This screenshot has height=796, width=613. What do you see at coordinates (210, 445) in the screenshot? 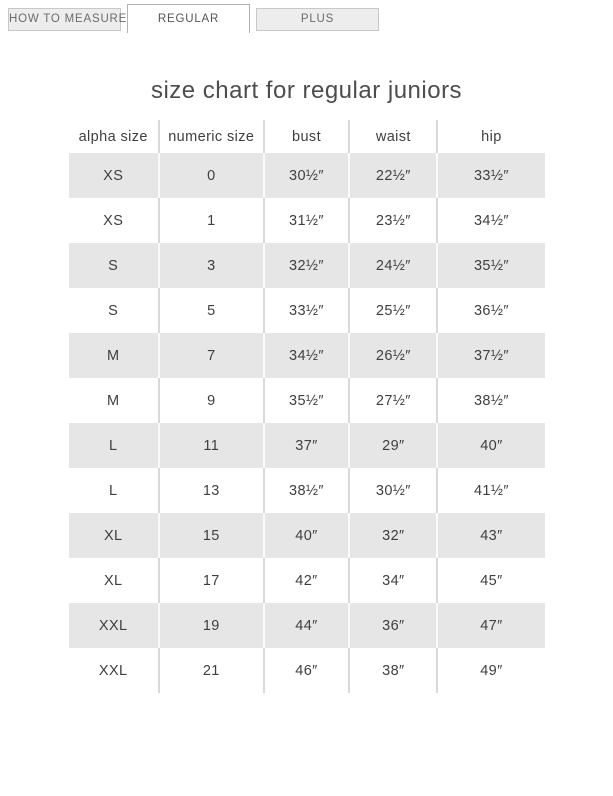
I see `table-cell: 11` at bounding box center [210, 445].